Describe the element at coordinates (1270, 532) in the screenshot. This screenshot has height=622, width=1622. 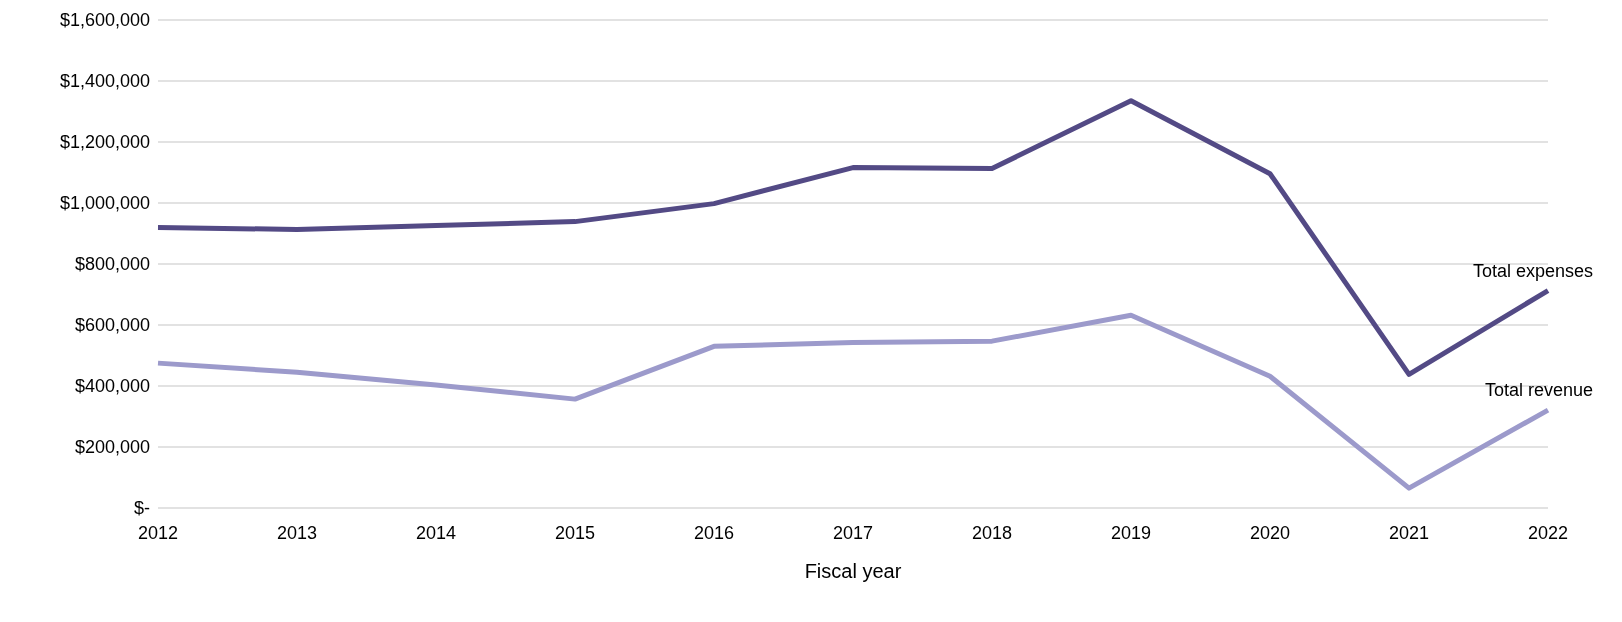
I see `x-tick-label: 2020` at that location.